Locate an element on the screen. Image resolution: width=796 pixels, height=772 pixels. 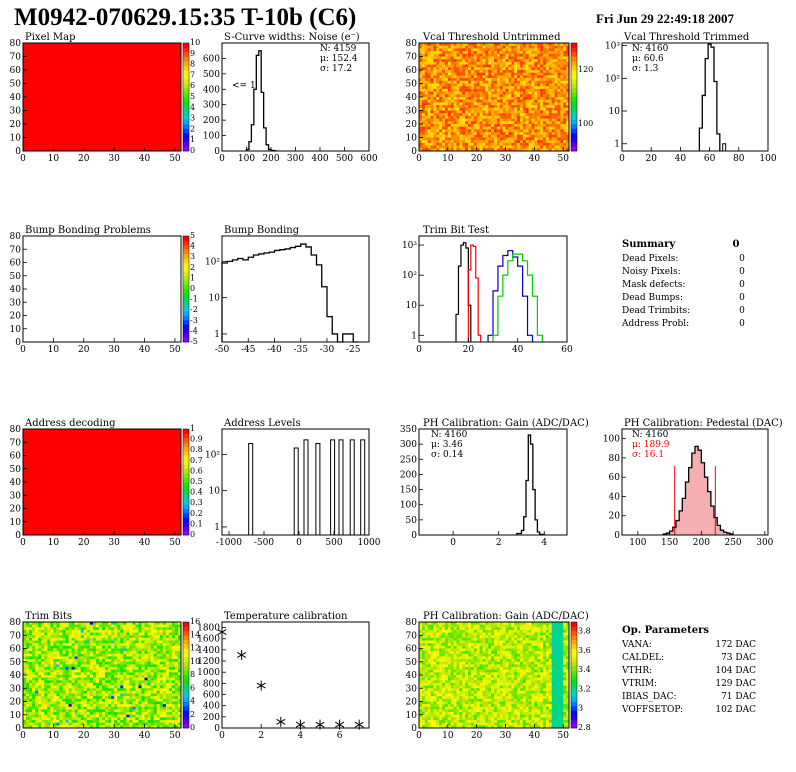
vcal-untrimmed-ytick-label: 0 is located at coordinates (414, 152).